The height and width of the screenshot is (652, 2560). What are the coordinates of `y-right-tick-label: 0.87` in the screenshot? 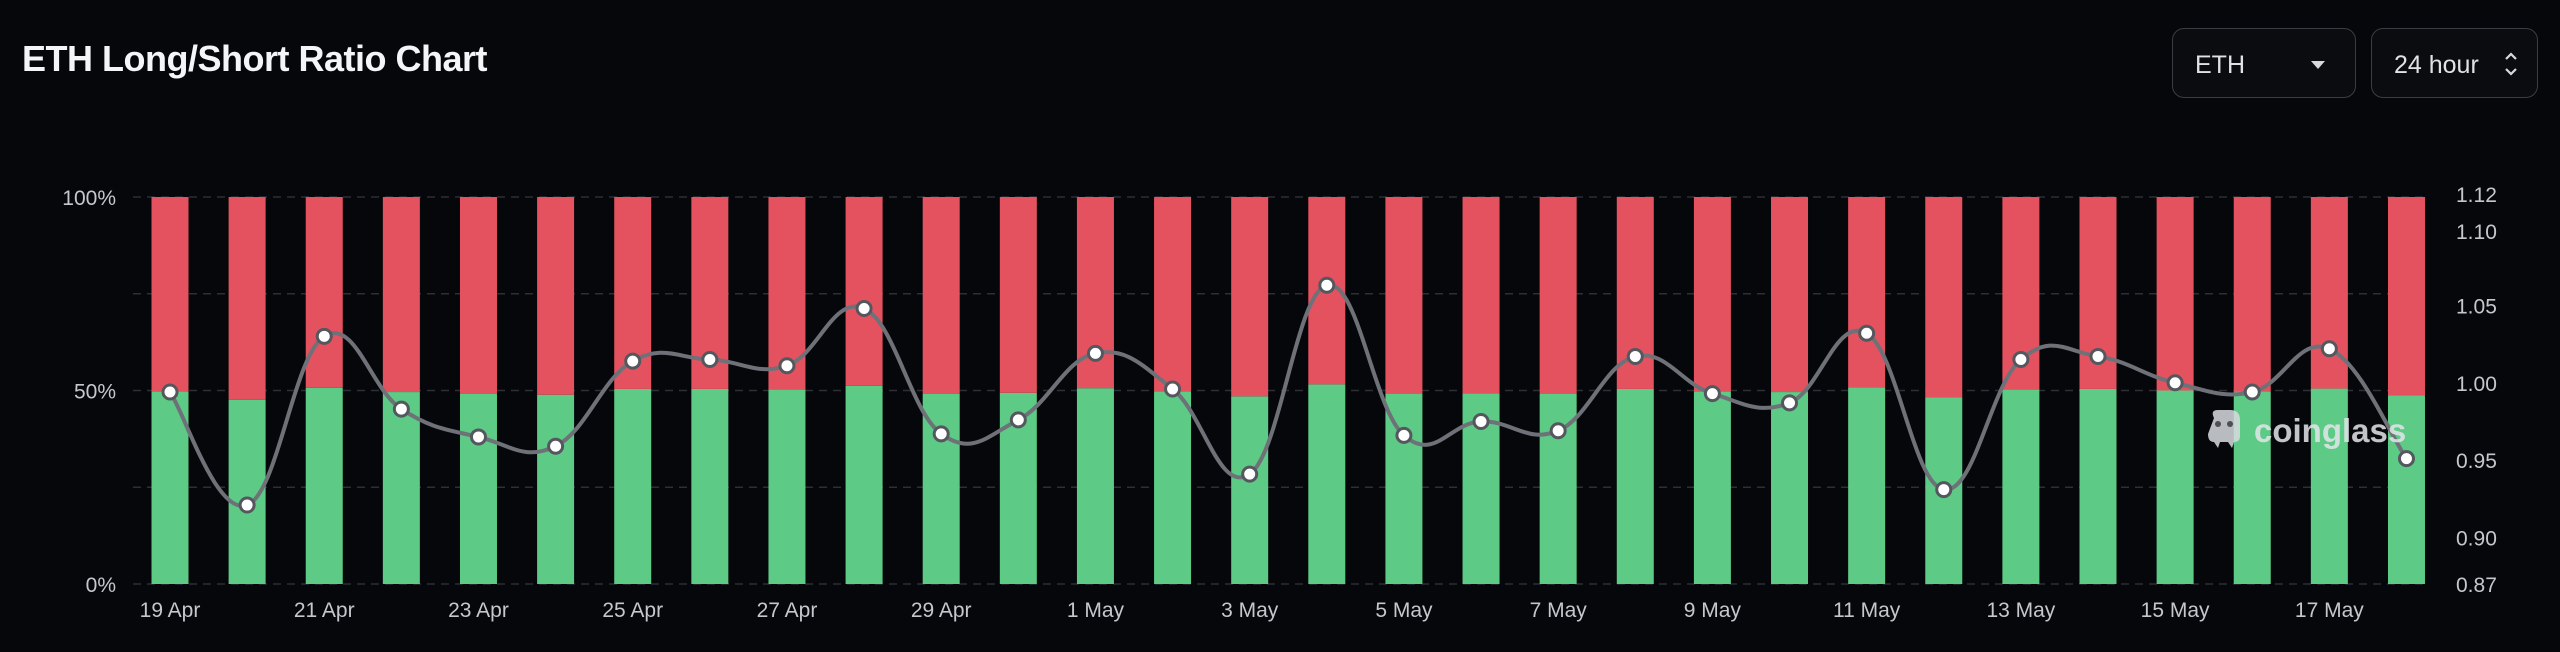 It's located at (2476, 585).